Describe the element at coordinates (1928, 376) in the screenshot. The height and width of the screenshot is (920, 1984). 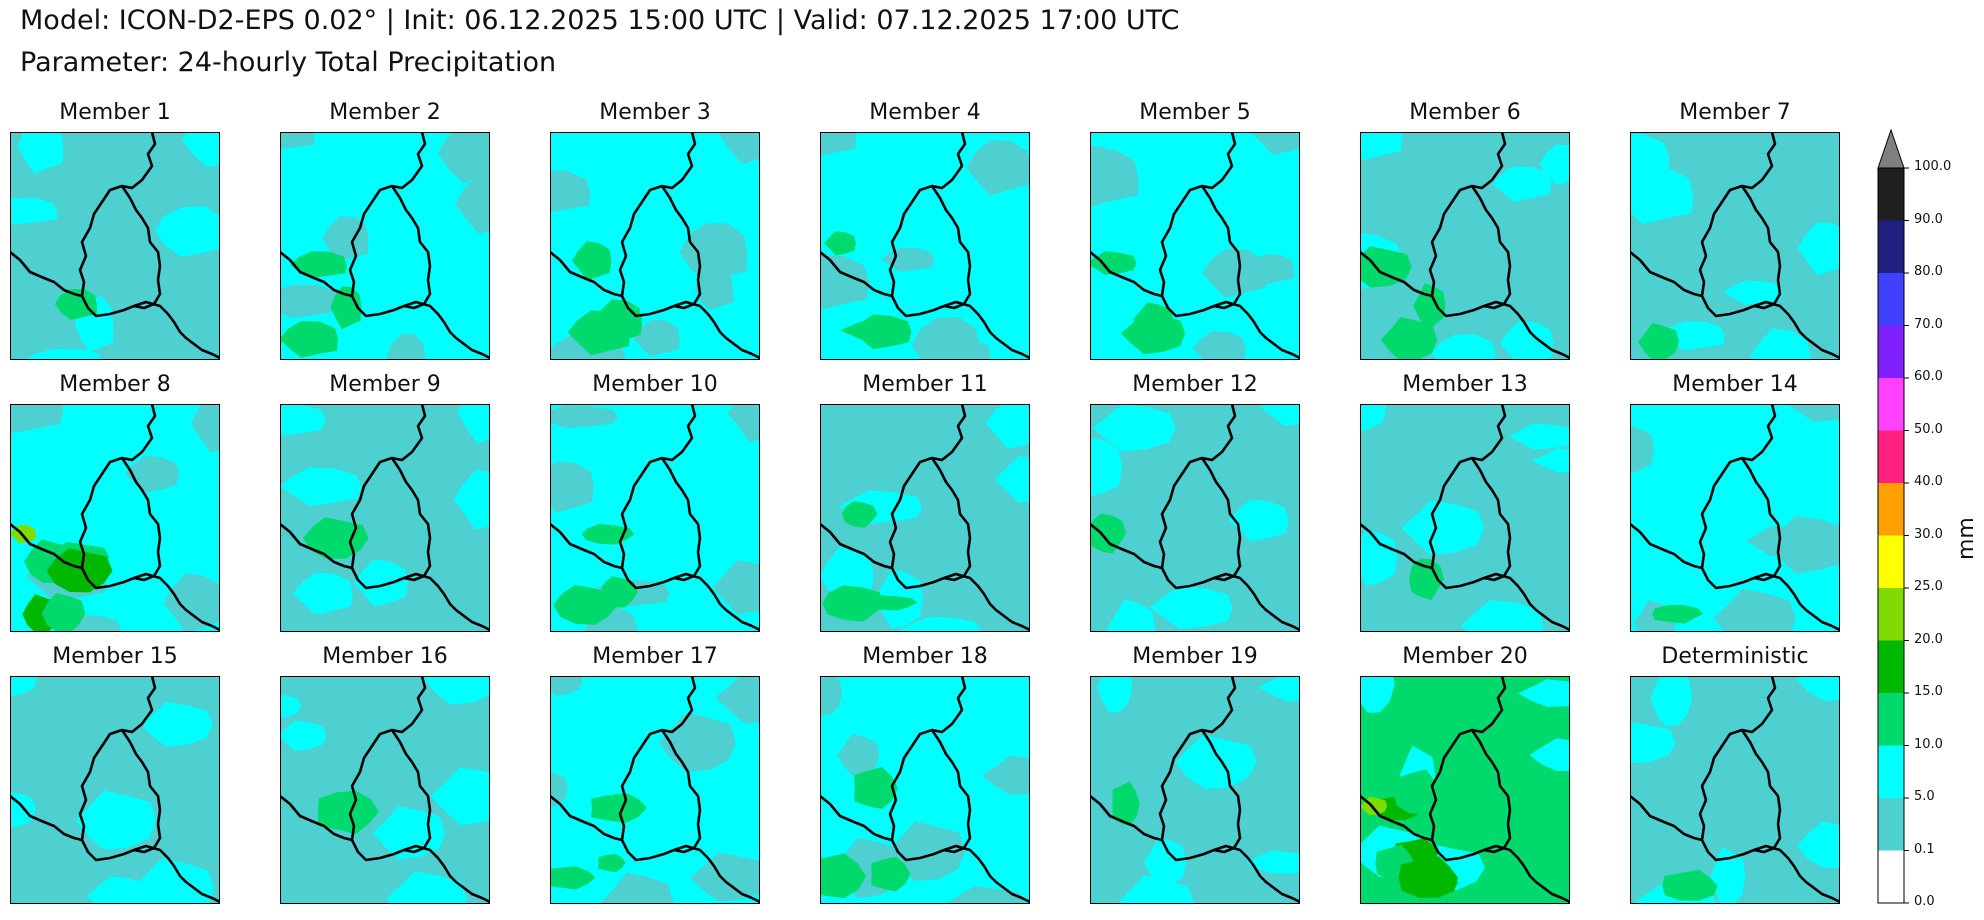
I see `colorbar-tick-label: 60.0` at that location.